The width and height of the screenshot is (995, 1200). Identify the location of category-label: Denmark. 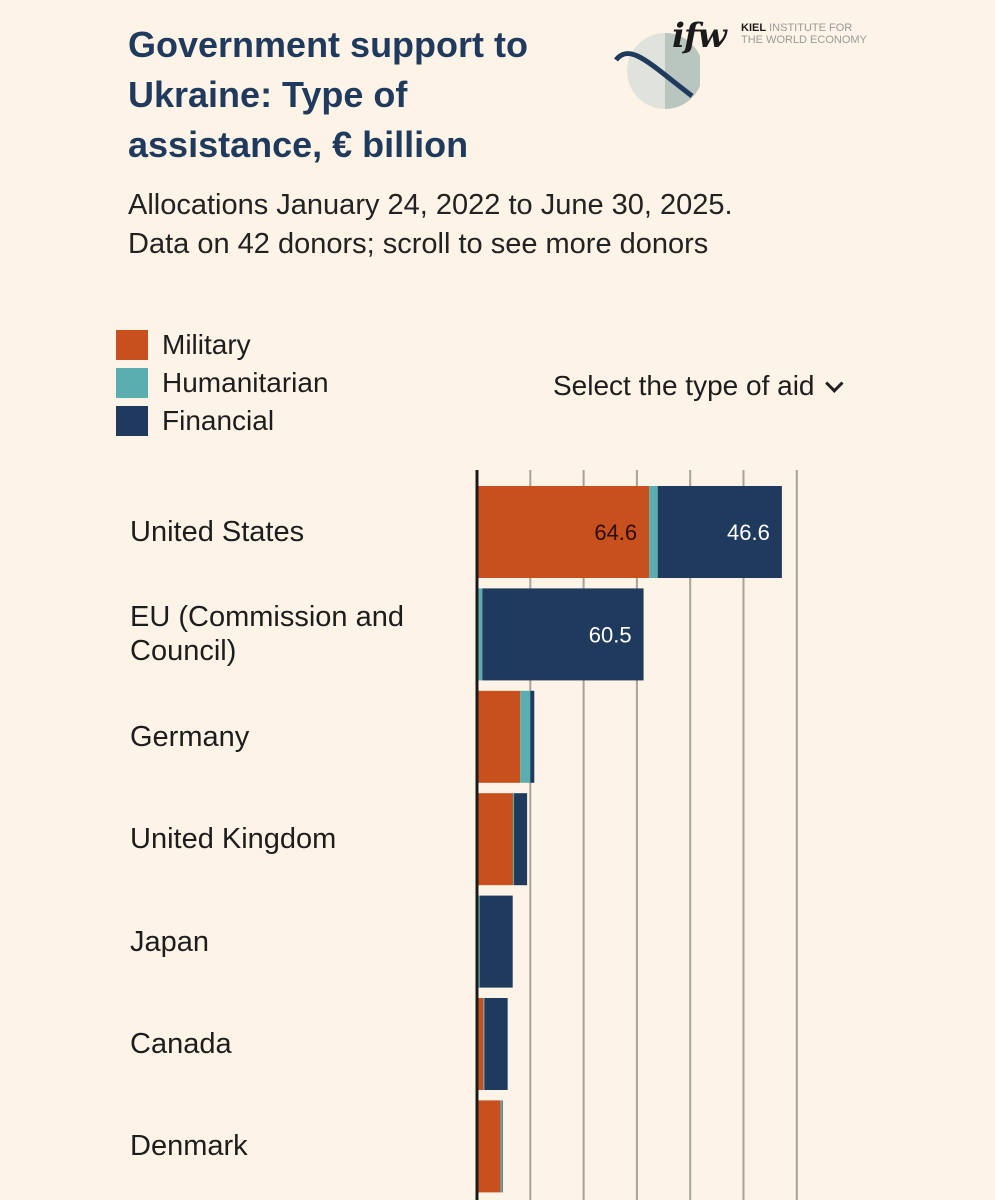
(189, 1146).